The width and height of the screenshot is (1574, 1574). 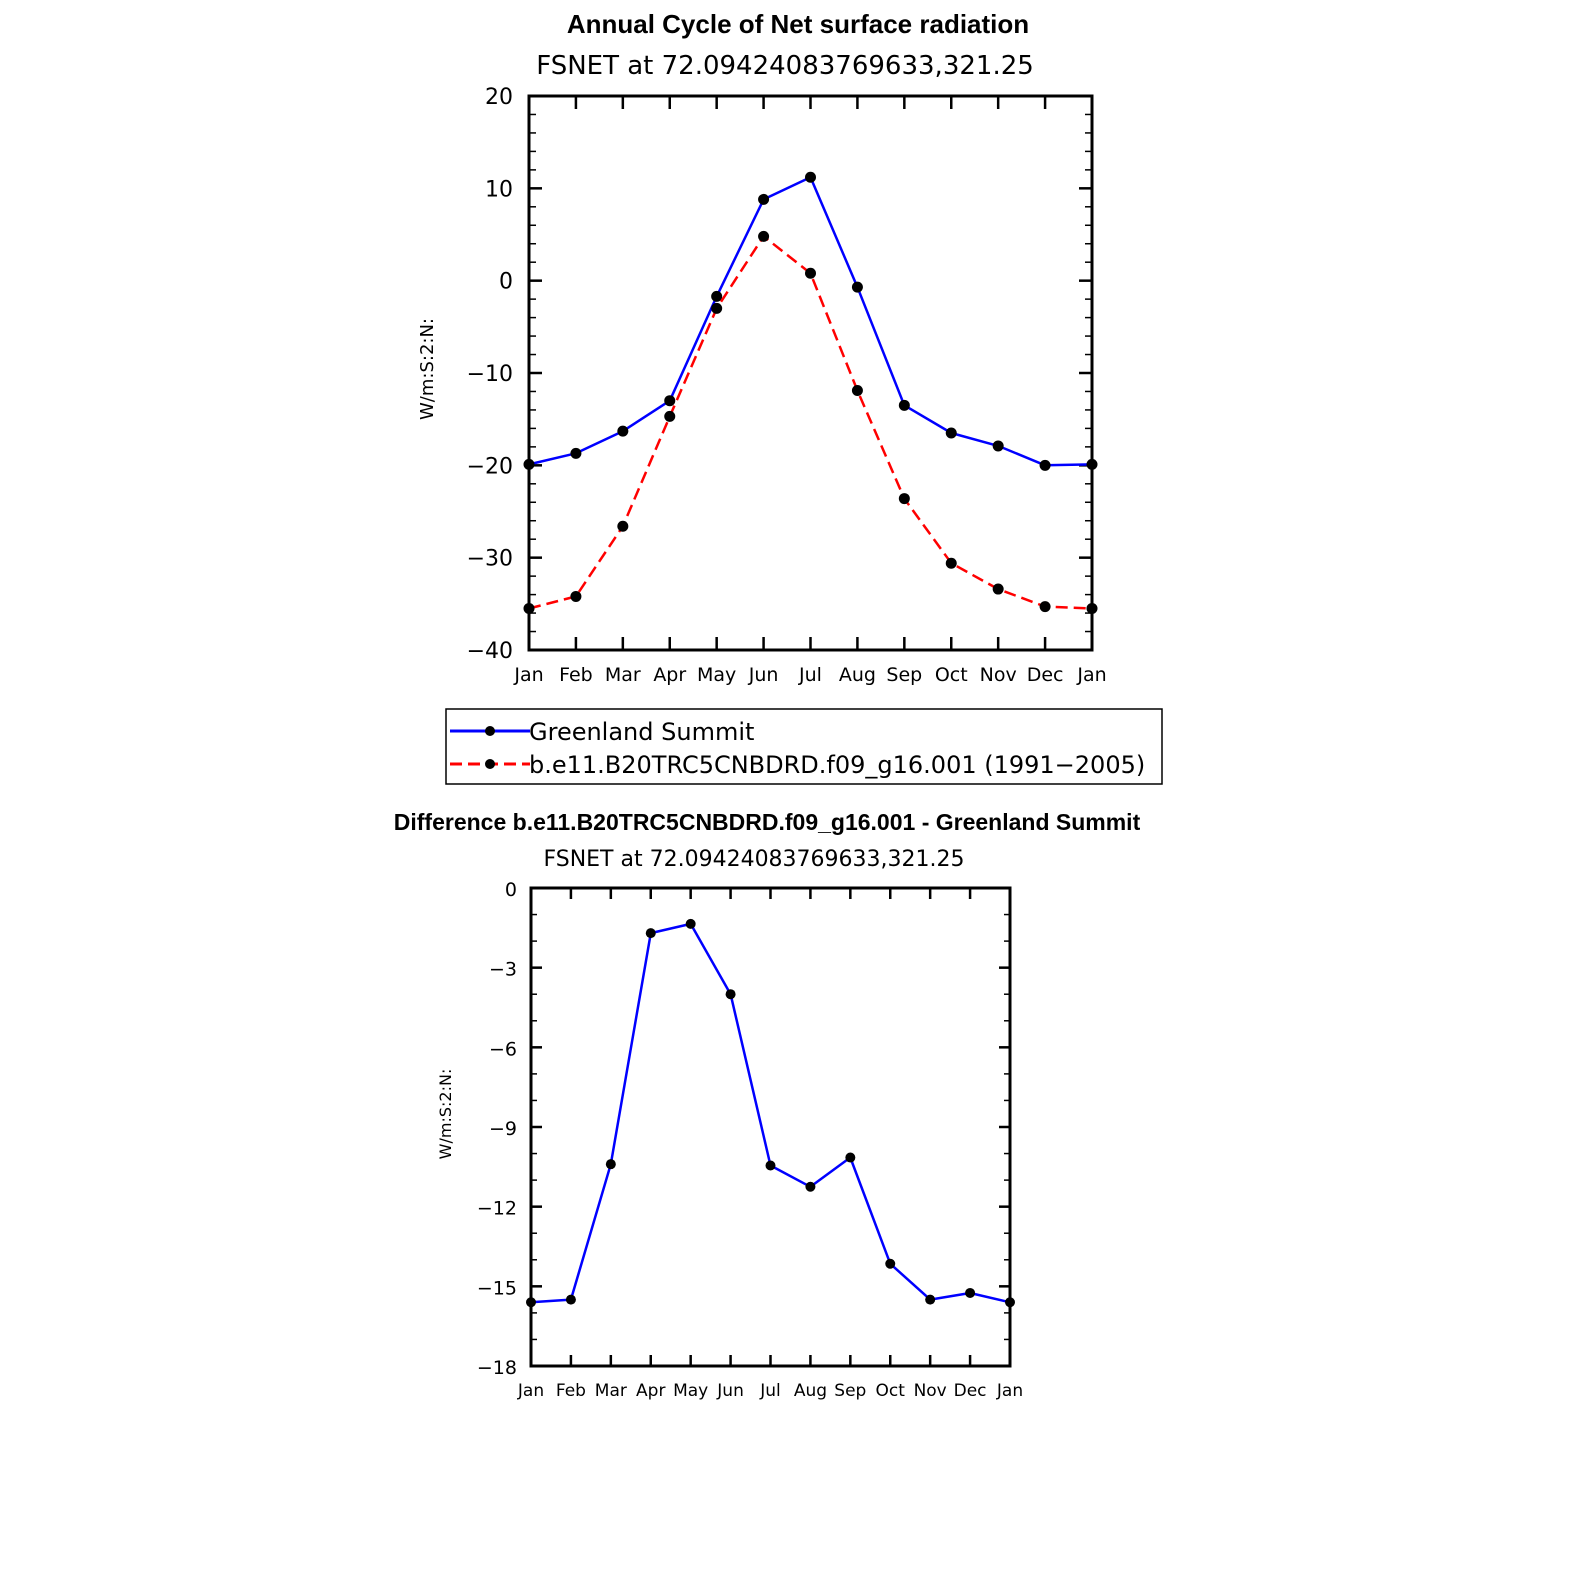 What do you see at coordinates (503, 1049) in the screenshot?
I see `chart2-y-tick-label: −6` at bounding box center [503, 1049].